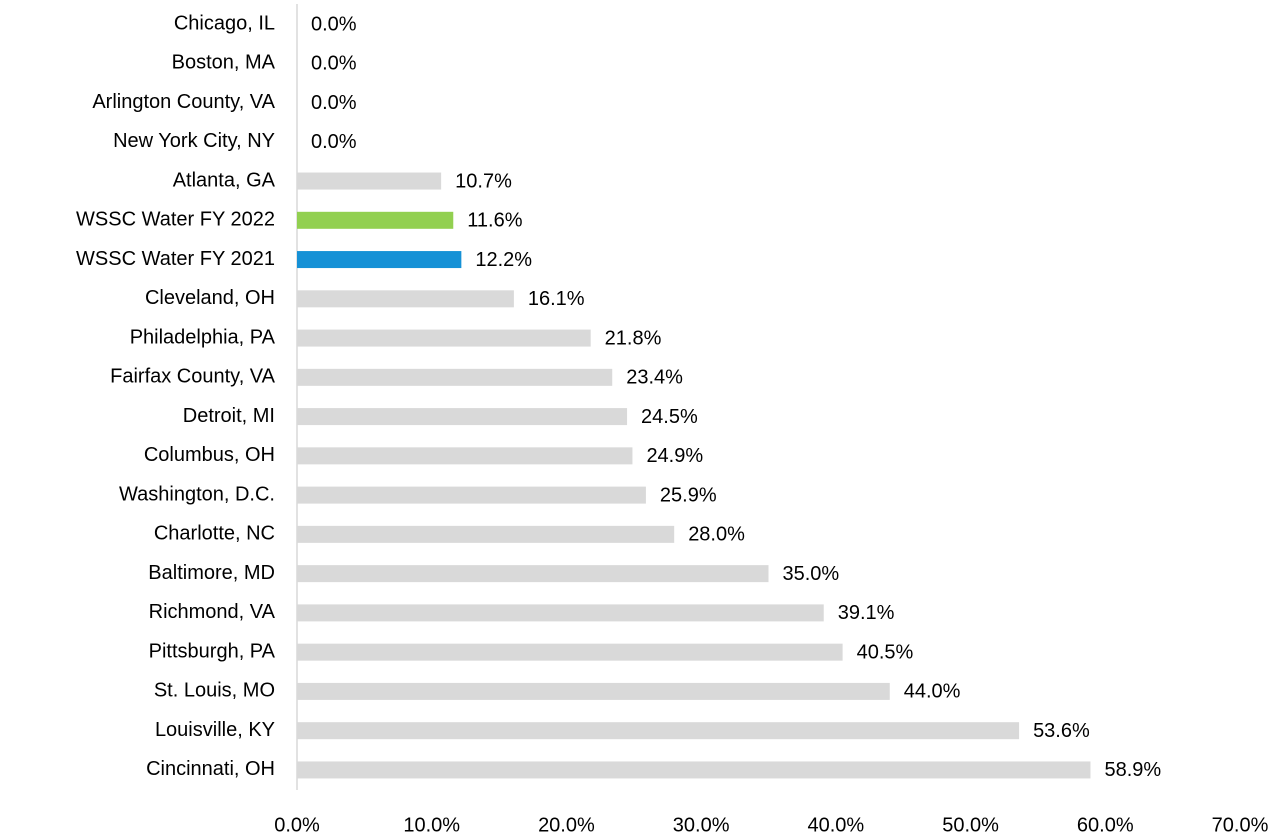  I want to click on x-tick-label: 20.0%, so click(566, 825).